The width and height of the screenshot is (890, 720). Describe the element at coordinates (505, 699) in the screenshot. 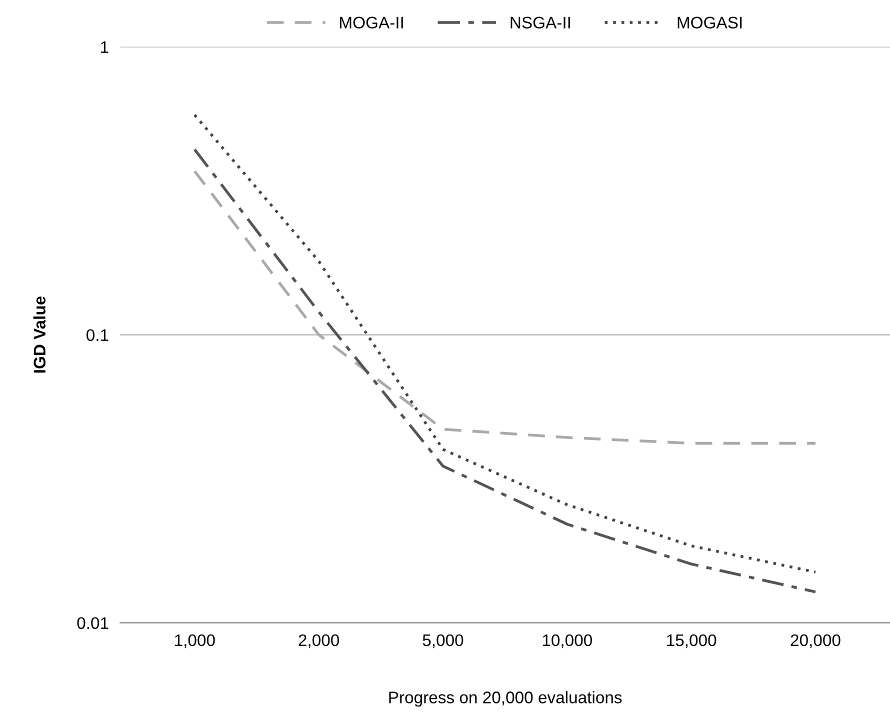

I see `x-axis-title: Progress on 20,000 evaluations` at that location.